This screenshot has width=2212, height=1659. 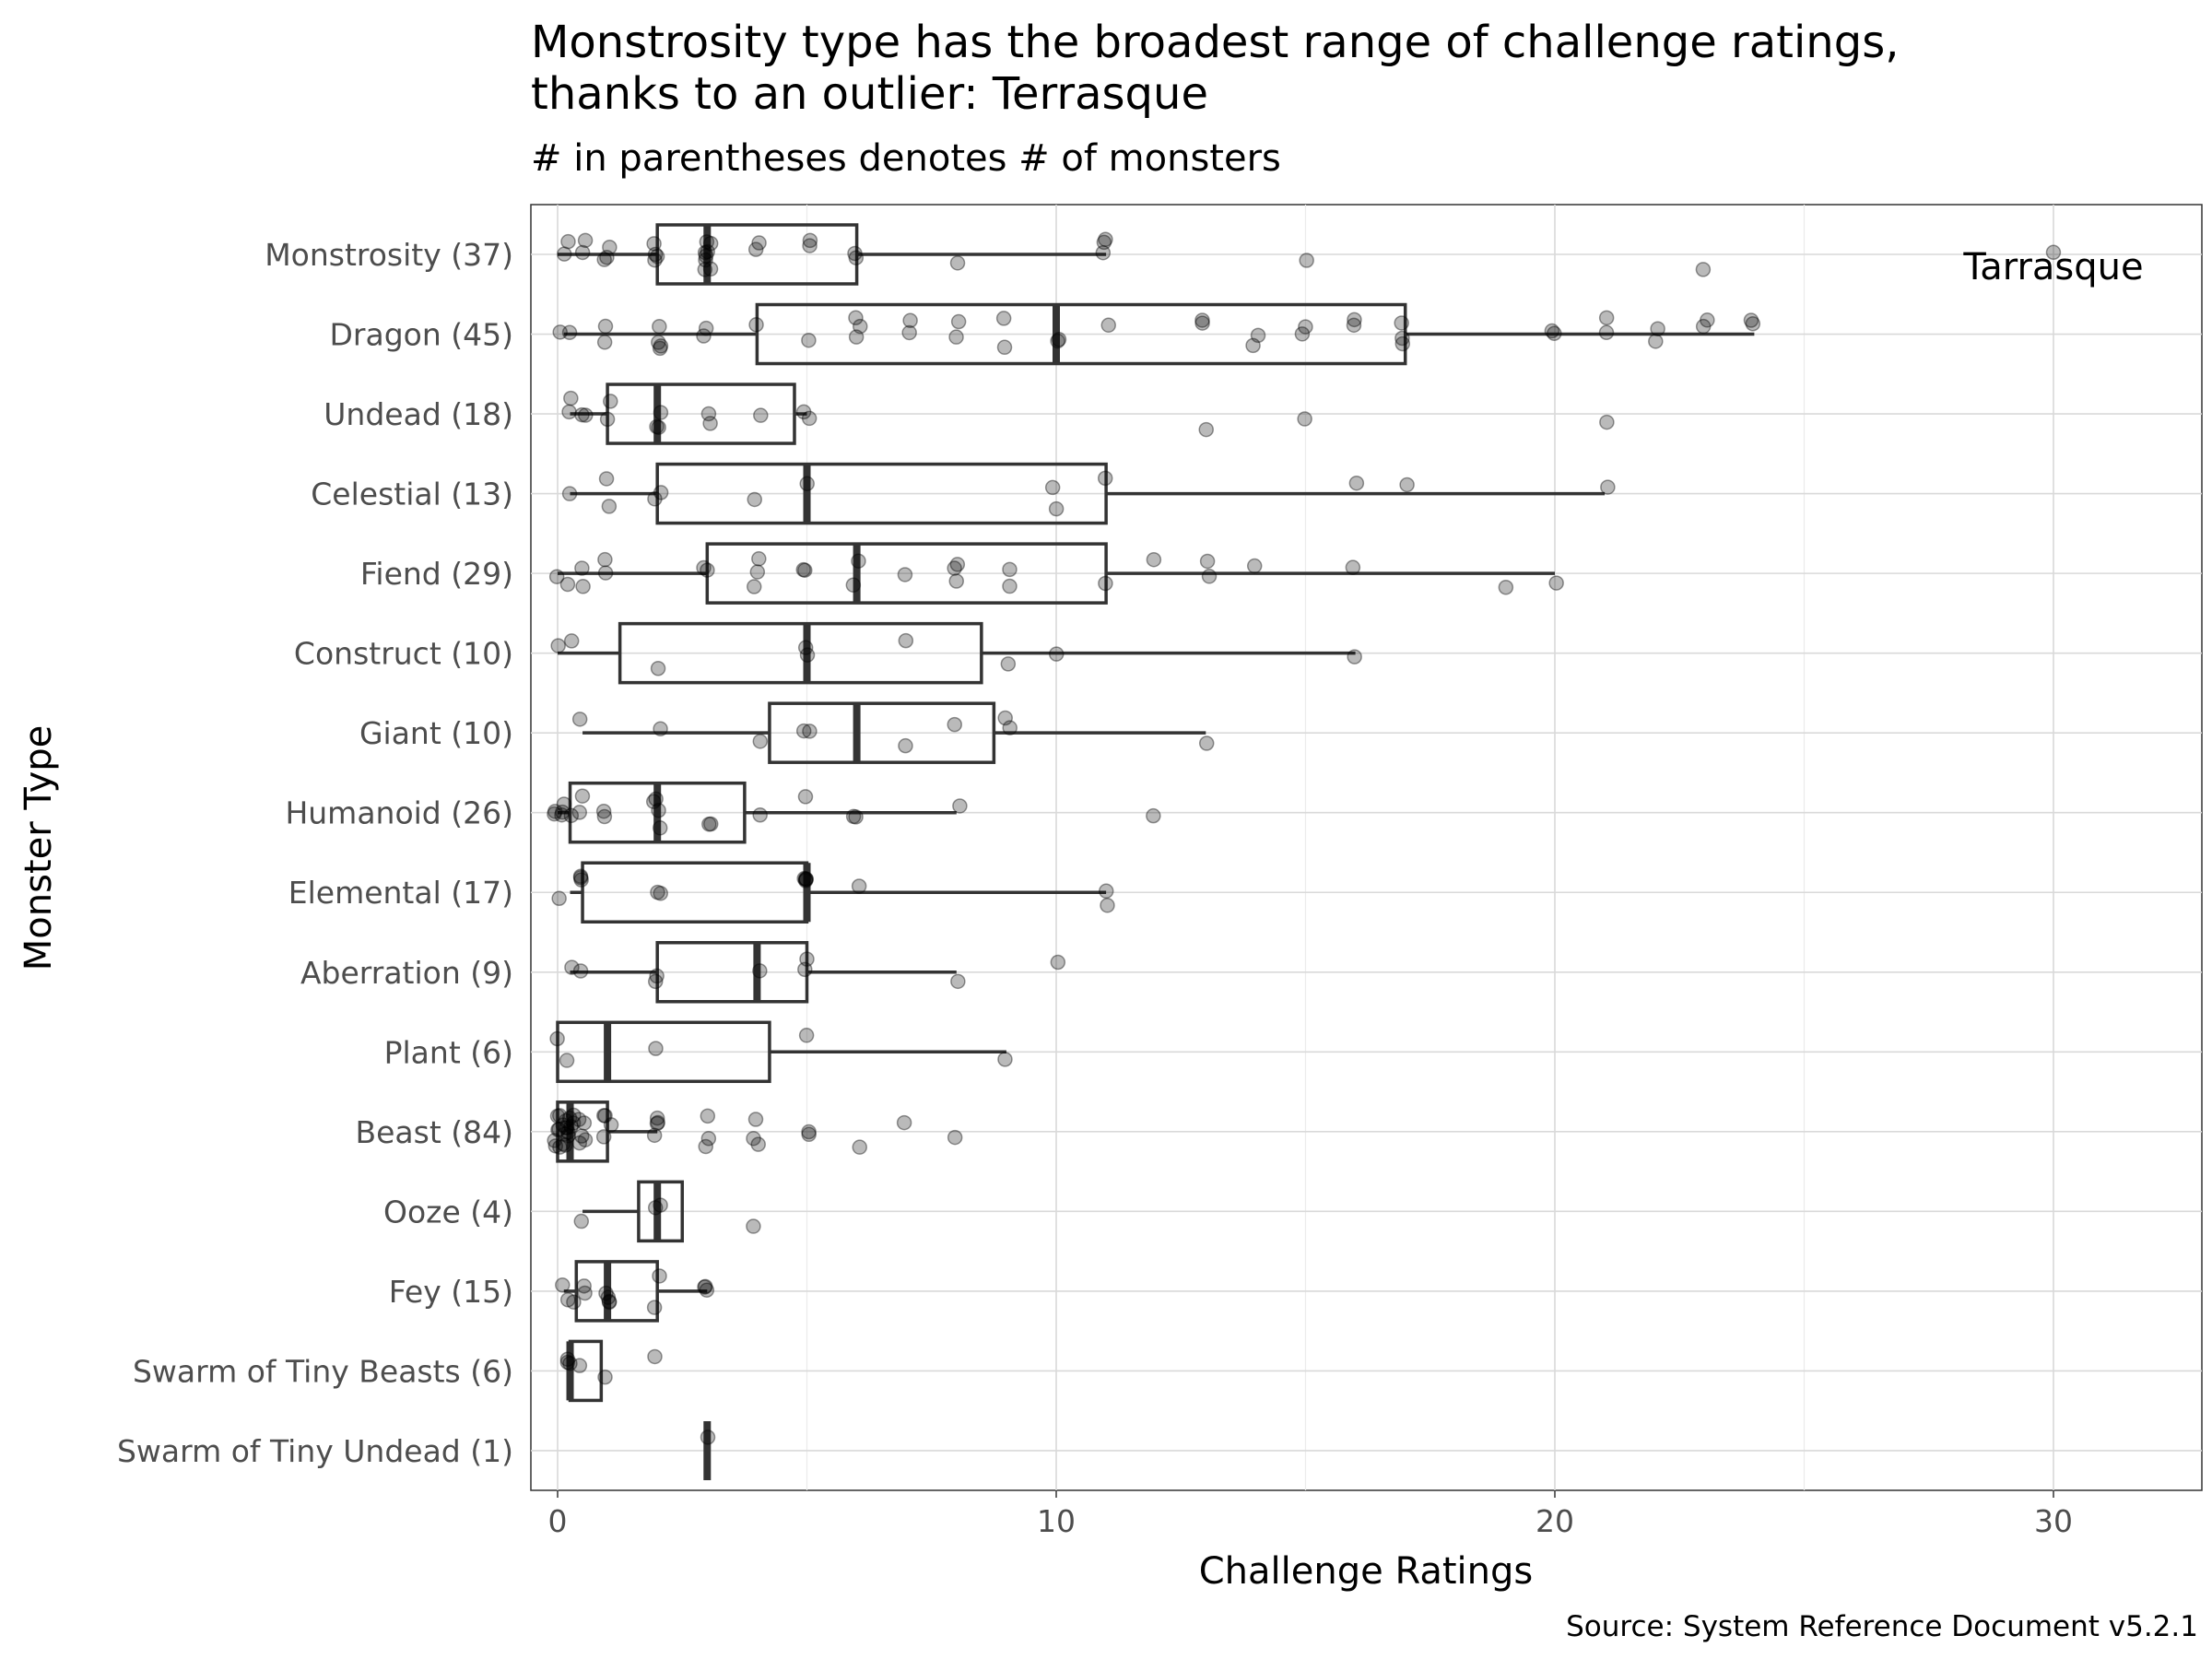 What do you see at coordinates (448, 1052) in the screenshot?
I see `y-tick-label: Plant (6)` at bounding box center [448, 1052].